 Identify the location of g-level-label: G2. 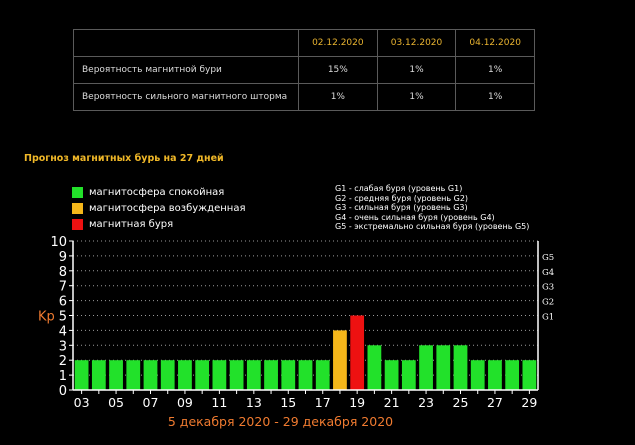
(548, 303).